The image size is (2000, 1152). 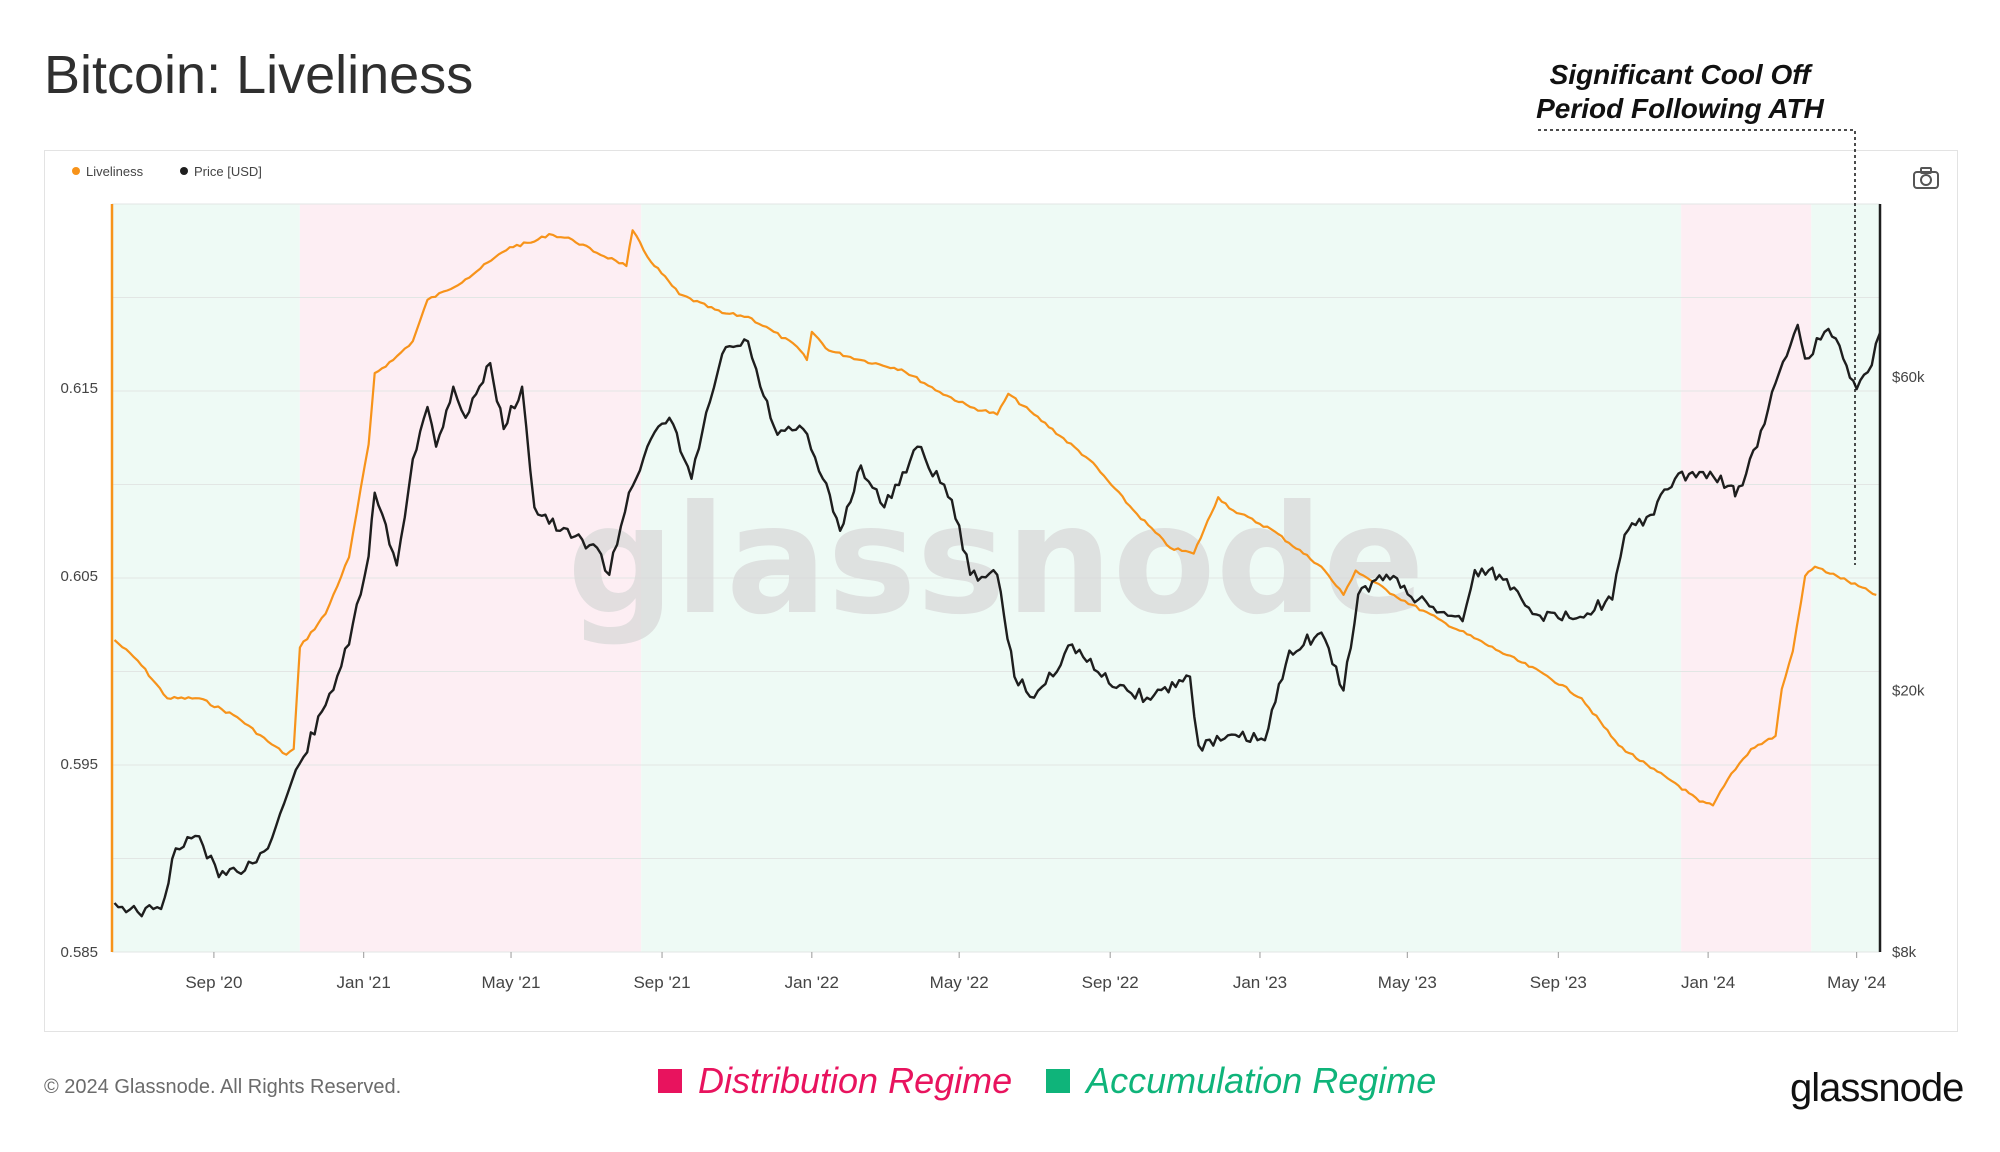 I want to click on x-tick-label: Jan '23, so click(x=1260, y=982).